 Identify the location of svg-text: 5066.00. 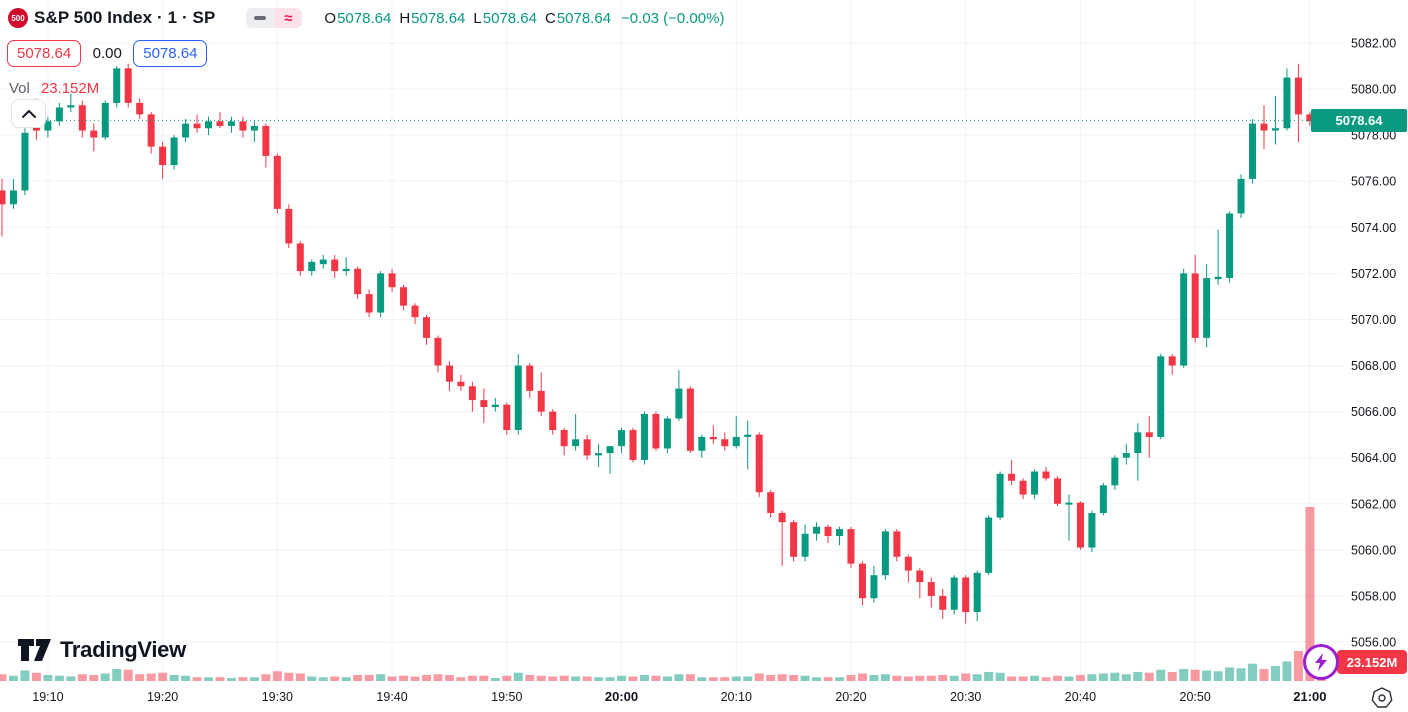
(1373, 412).